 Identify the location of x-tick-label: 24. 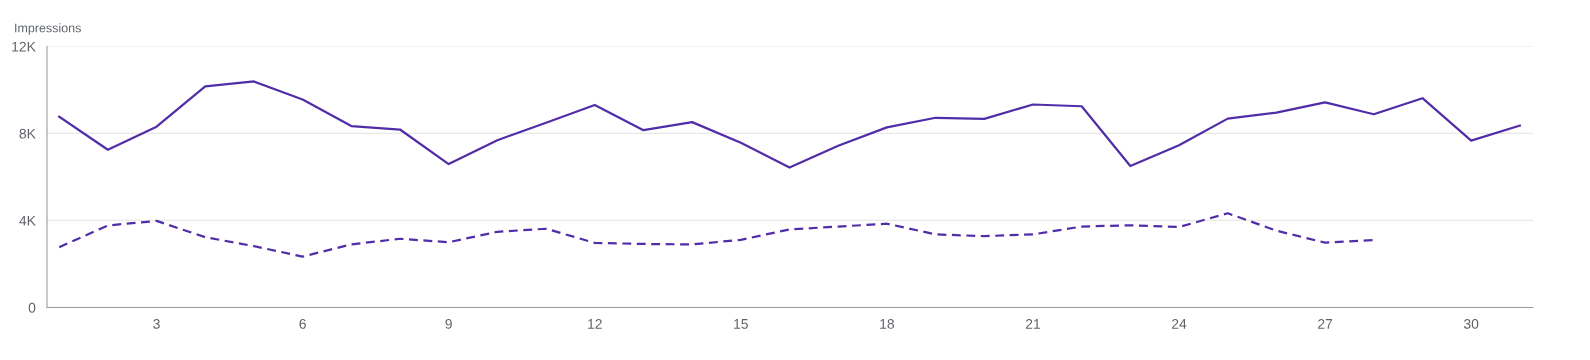
(1179, 323).